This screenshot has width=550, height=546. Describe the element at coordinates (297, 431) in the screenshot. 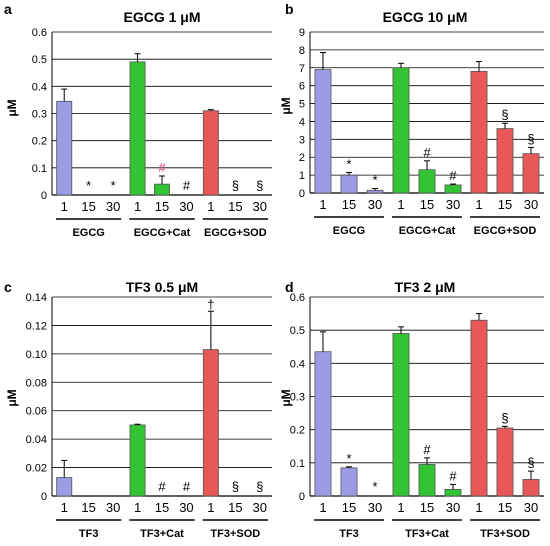

I see `y-tick-label: 0.2` at that location.